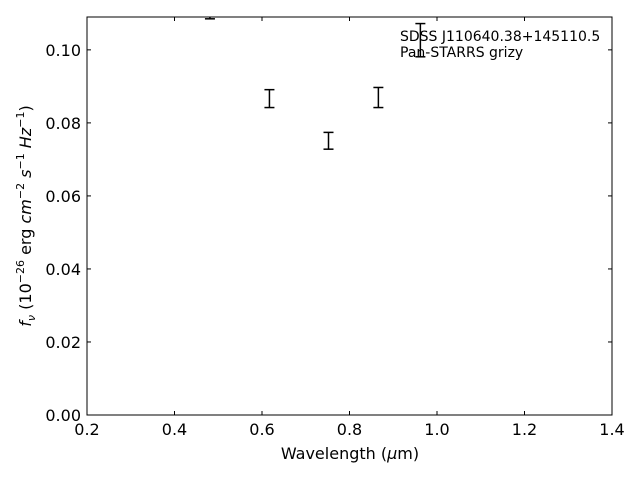 Image resolution: width=640 pixels, height=480 pixels. Describe the element at coordinates (500, 37) in the screenshot. I see `annotation-object-name: SDSS J110640.38+145110.5` at that location.